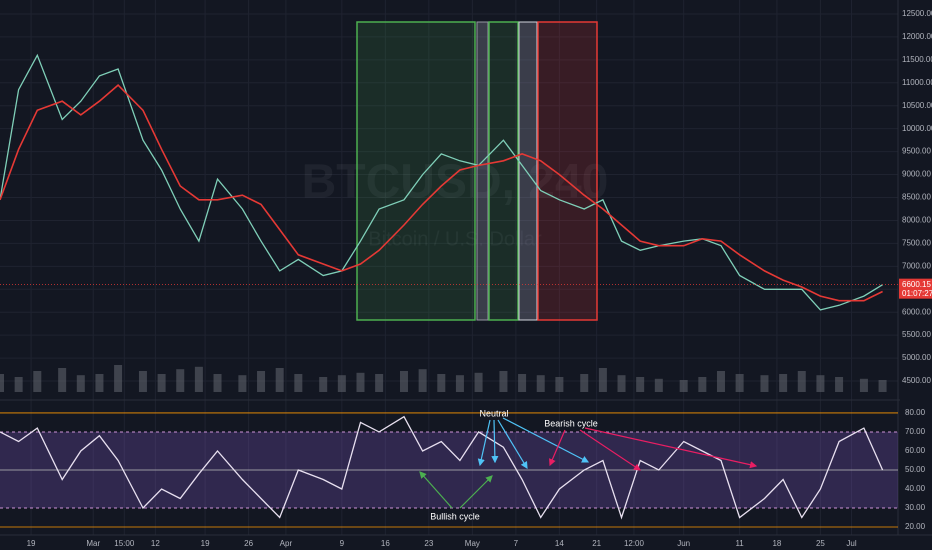  What do you see at coordinates (634, 543) in the screenshot?
I see `x-tick-label: 12:00` at bounding box center [634, 543].